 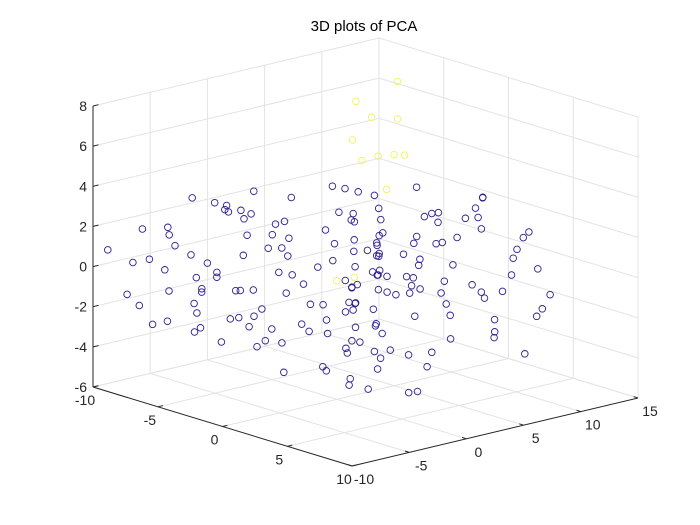 What do you see at coordinates (650, 411) in the screenshot?
I see `y-tick-label: 15` at bounding box center [650, 411].